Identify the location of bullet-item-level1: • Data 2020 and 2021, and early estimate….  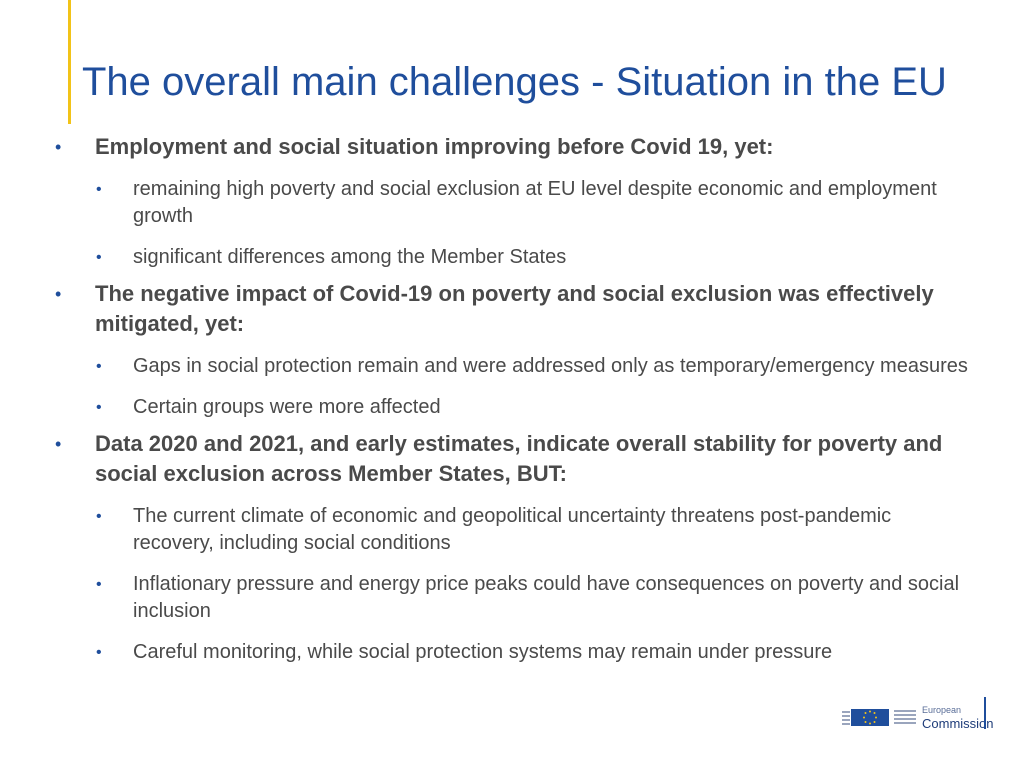
(477, 459).